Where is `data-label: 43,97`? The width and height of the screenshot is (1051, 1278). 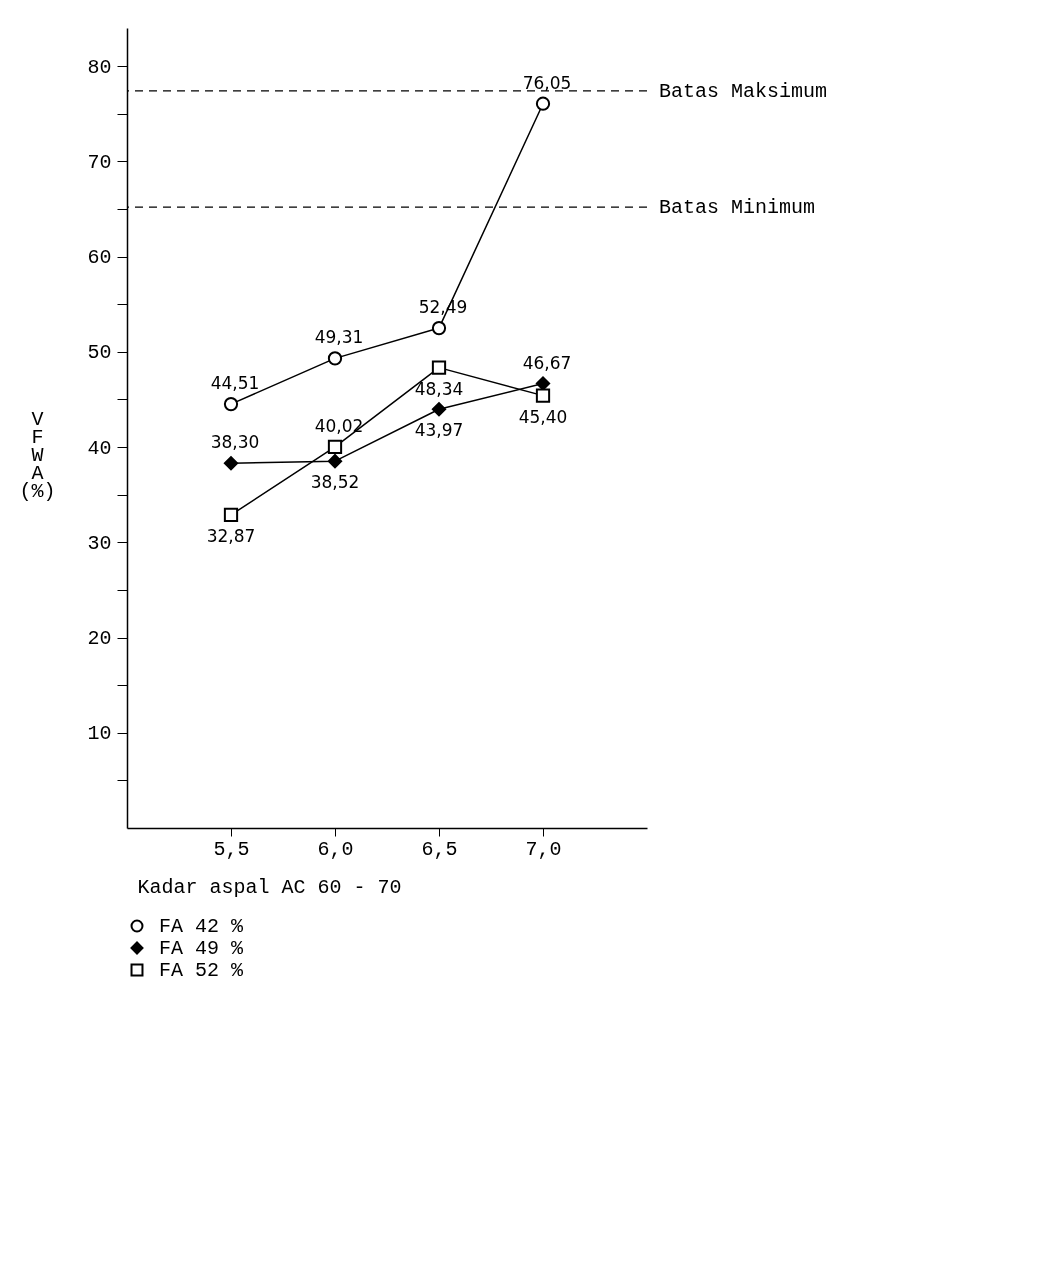
data-label: 43,97 is located at coordinates (439, 430).